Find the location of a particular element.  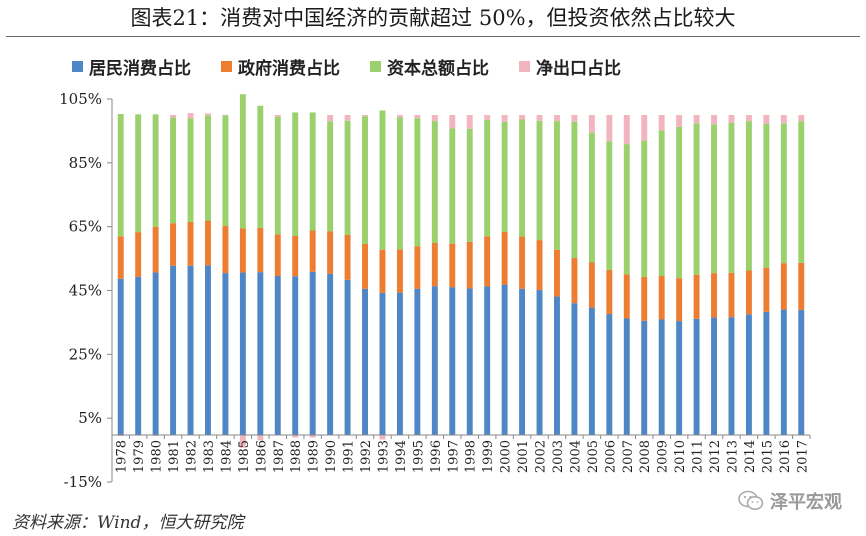

bar-segment-1994-s1 is located at coordinates (399, 271).